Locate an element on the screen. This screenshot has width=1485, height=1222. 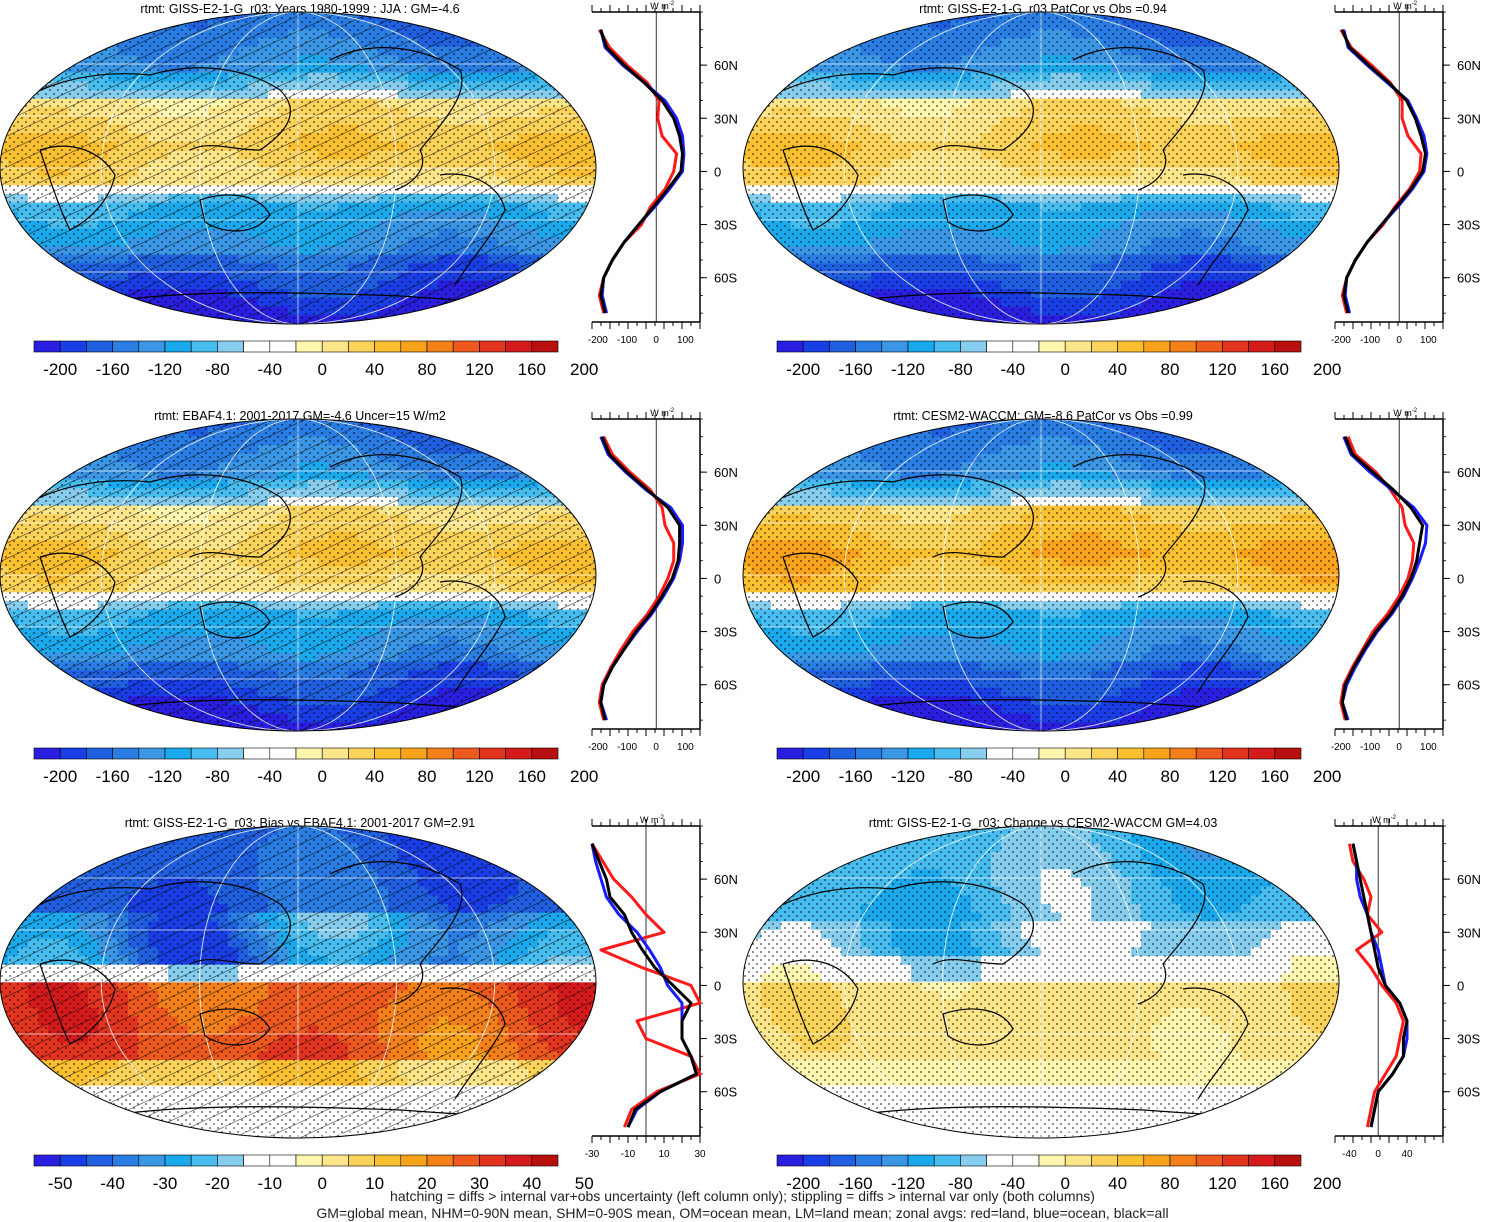
zonal-line-all is located at coordinates (1382, 578).